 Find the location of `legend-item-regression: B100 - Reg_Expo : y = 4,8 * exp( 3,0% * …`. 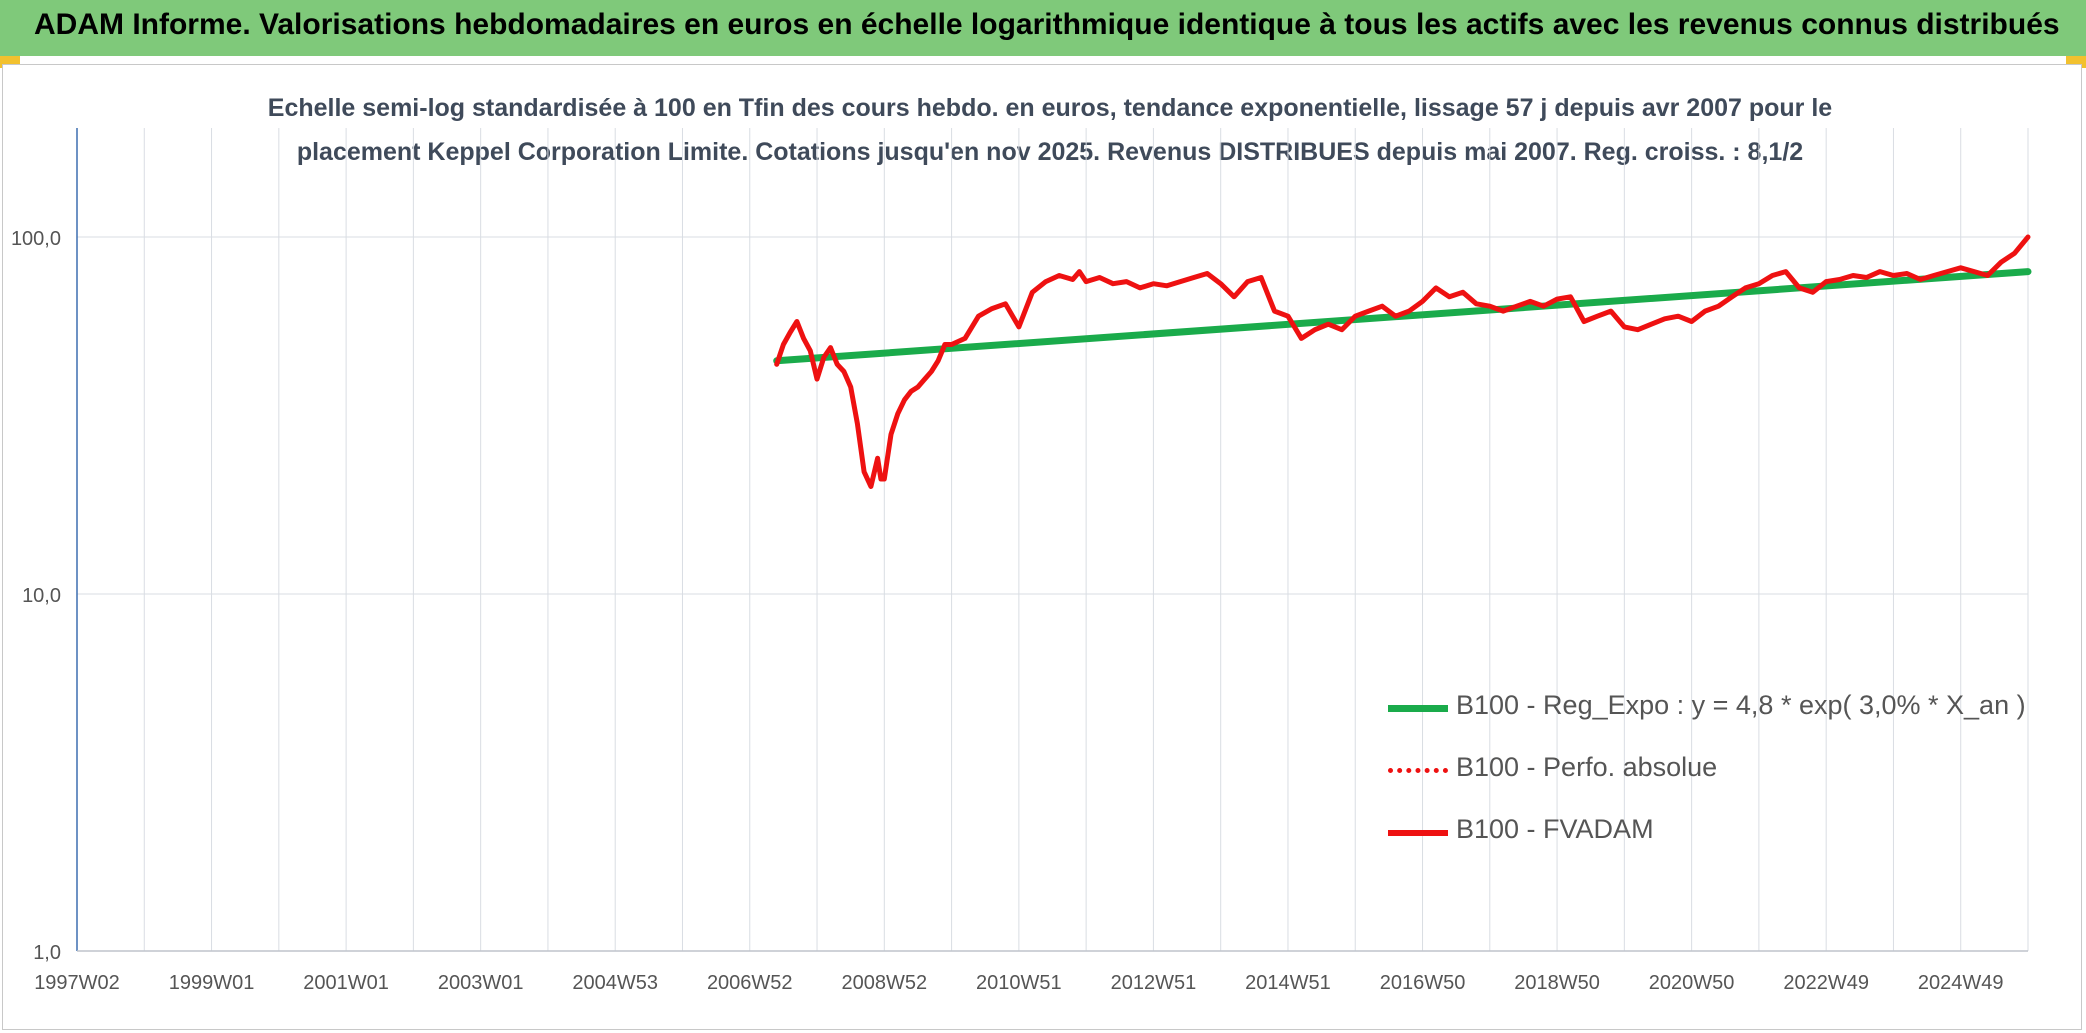

legend-item-regression: B100 - Reg_Expo : y = 4,8 * exp( 3,0% * … is located at coordinates (1707, 711).